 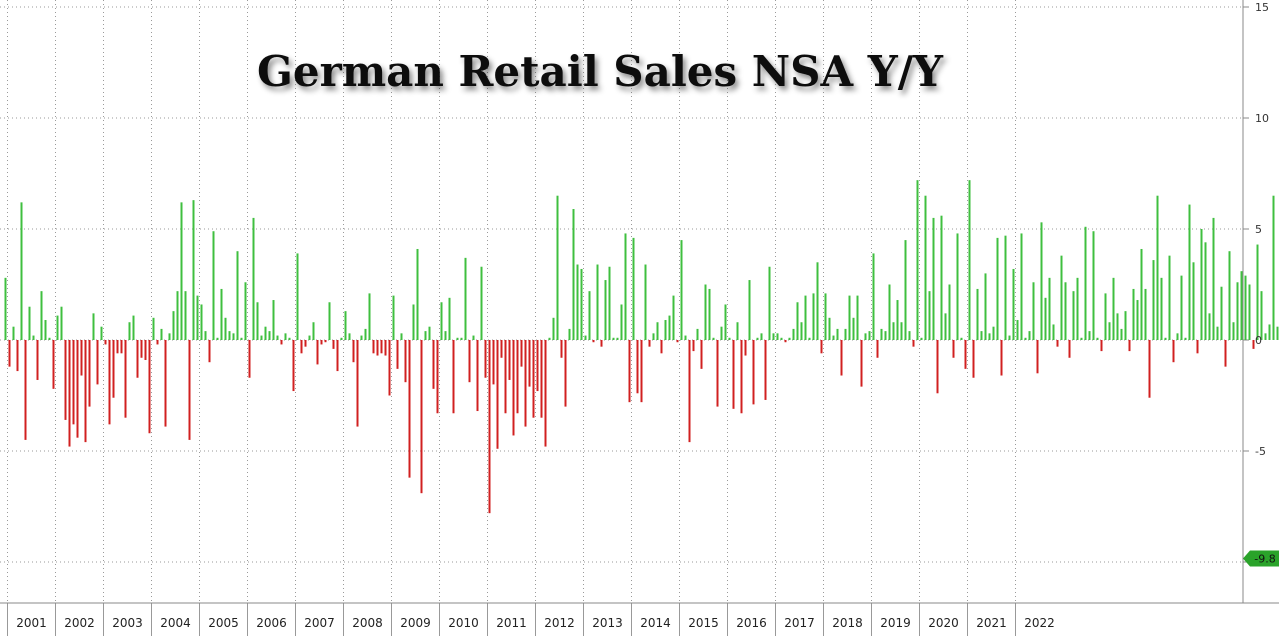 What do you see at coordinates (223, 623) in the screenshot?
I see `x-tick-label: 2005` at bounding box center [223, 623].